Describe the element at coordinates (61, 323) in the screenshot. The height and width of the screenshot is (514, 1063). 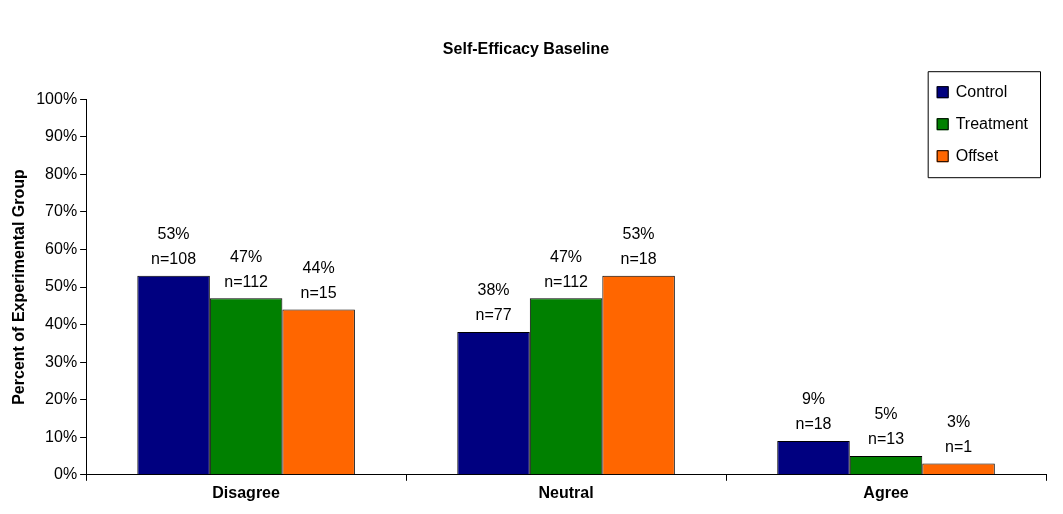
I see `y-tick-label: 40%` at that location.